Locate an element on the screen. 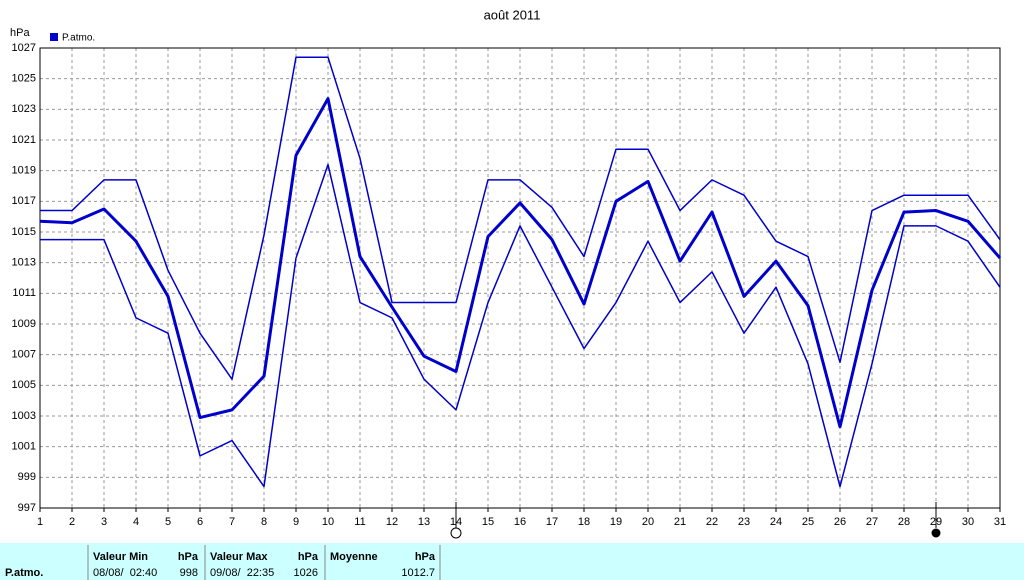 The height and width of the screenshot is (580, 1024). chart-title: août 2011 is located at coordinates (512, 14).